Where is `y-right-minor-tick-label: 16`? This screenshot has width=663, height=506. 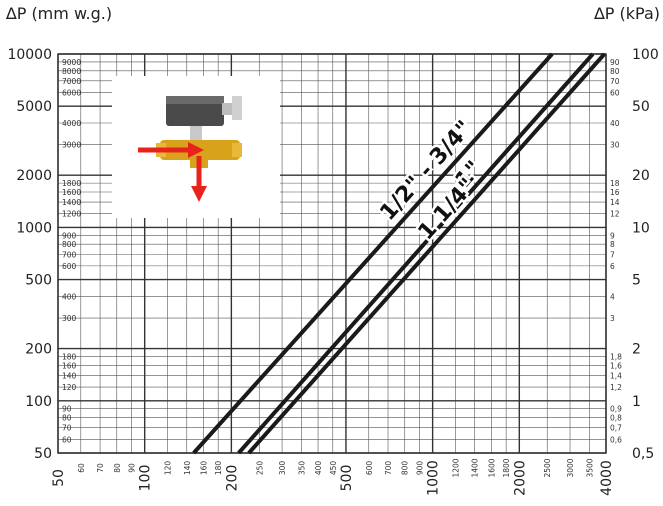
y-right-minor-tick-label: 16 is located at coordinates (615, 192).